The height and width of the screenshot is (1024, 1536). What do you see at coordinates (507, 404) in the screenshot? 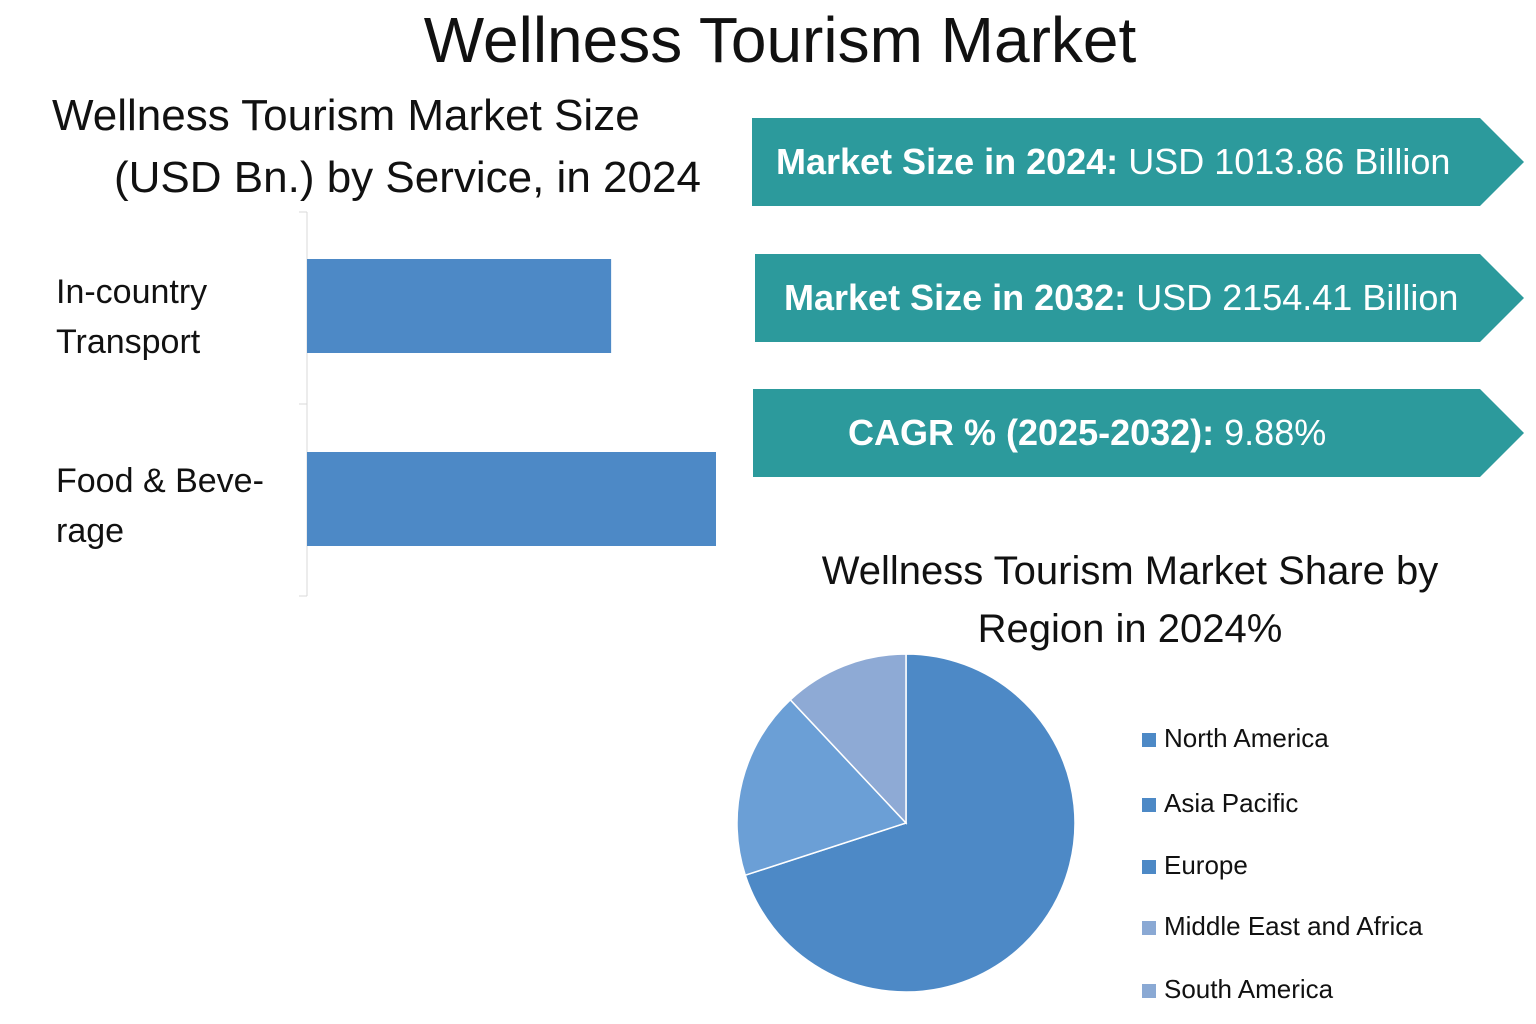
I see `bar-chart` at bounding box center [507, 404].